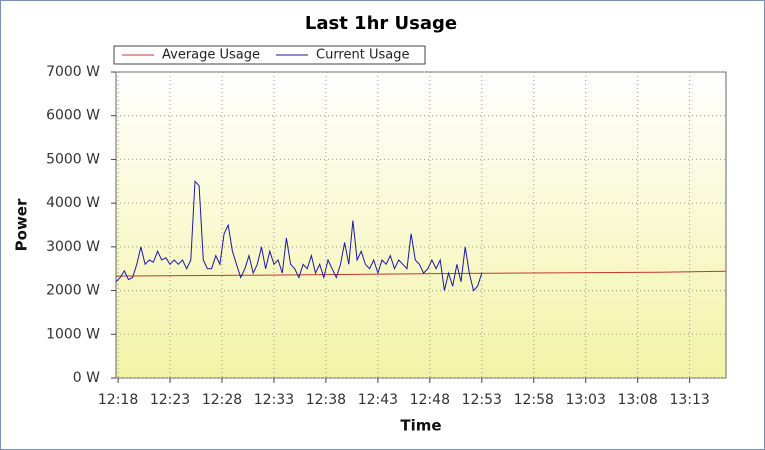  Describe the element at coordinates (430, 400) in the screenshot. I see `x-tick-label: 12:48` at that location.